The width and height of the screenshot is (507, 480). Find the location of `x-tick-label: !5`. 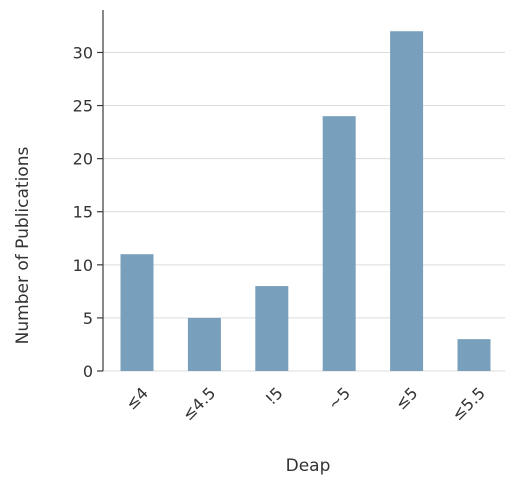

x-tick-label: !5 is located at coordinates (273, 395).